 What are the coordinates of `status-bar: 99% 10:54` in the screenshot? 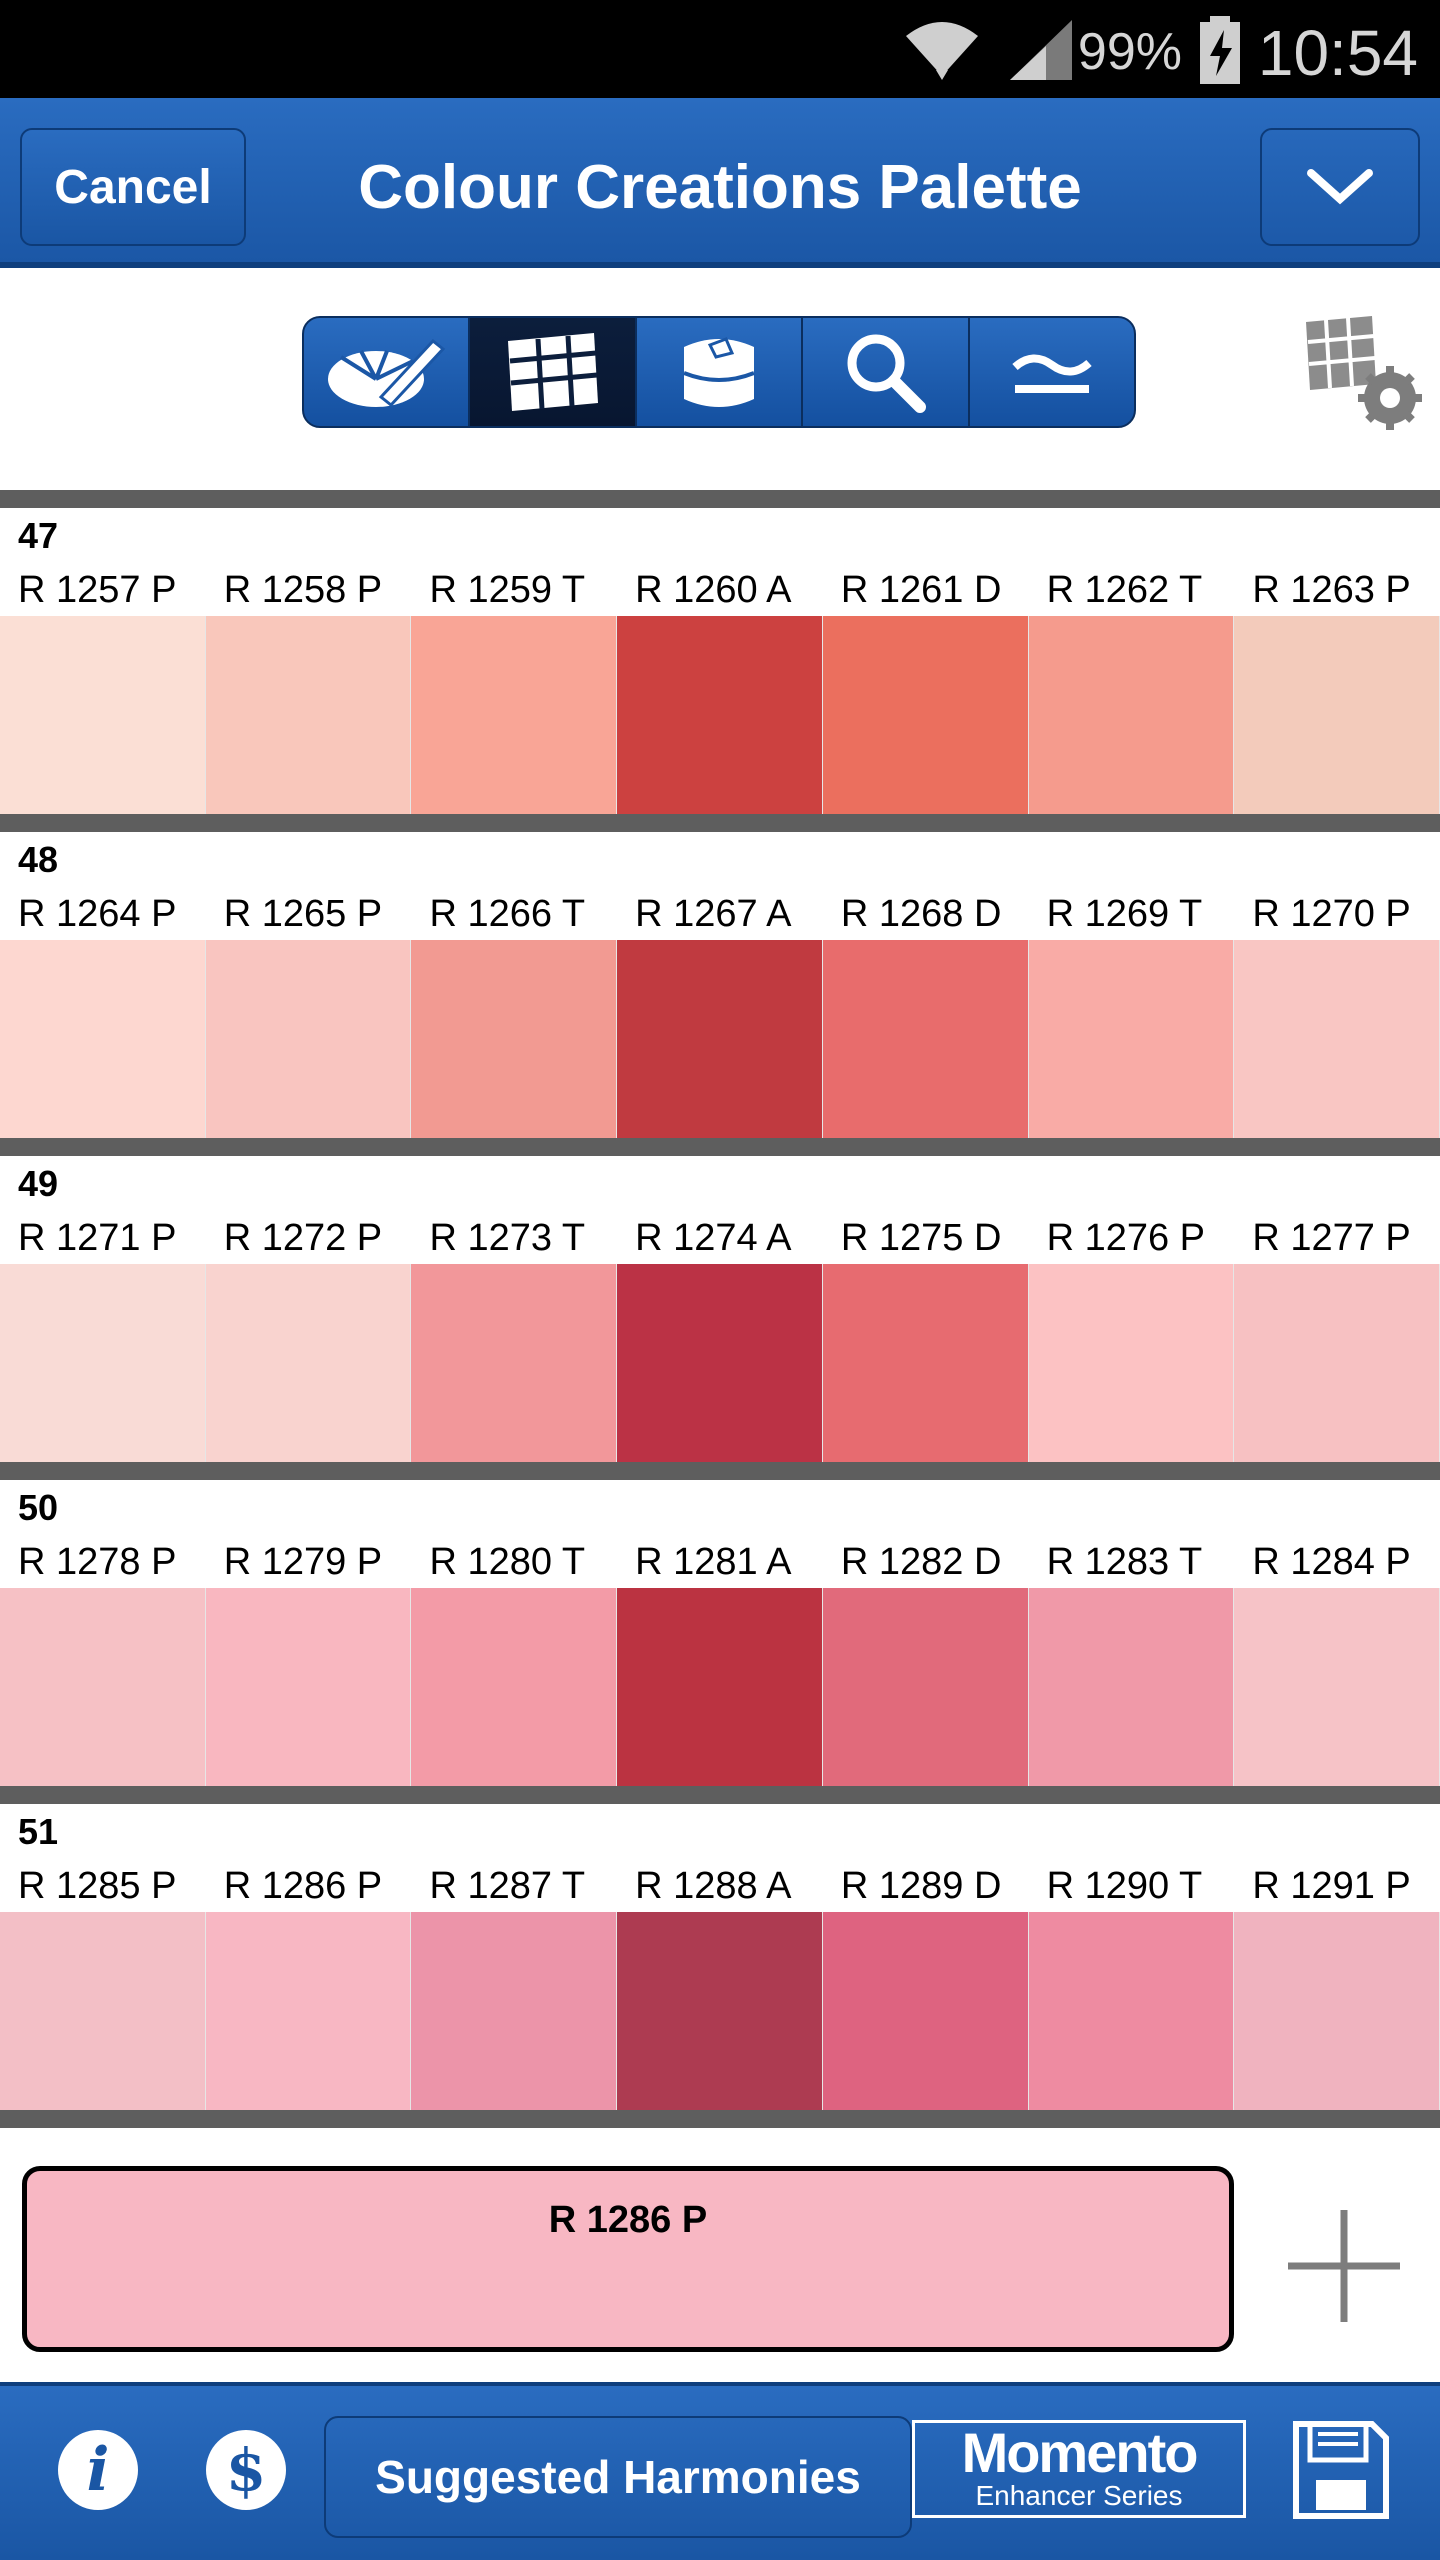 It's located at (720, 49).